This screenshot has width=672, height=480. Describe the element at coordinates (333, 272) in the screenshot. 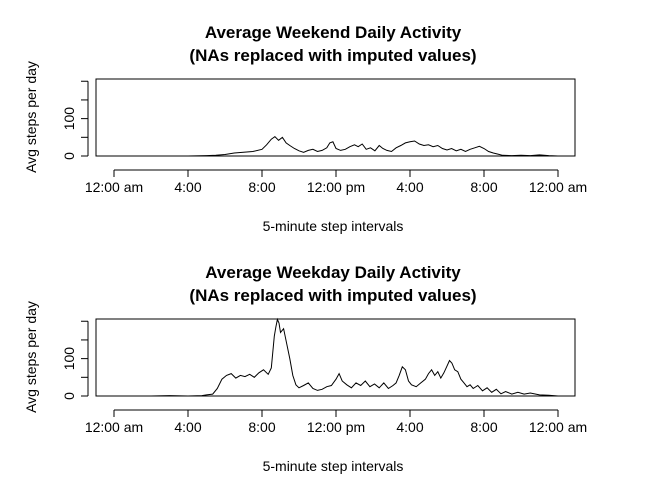

I see `chart-title: Average Weekday Daily Activity` at that location.